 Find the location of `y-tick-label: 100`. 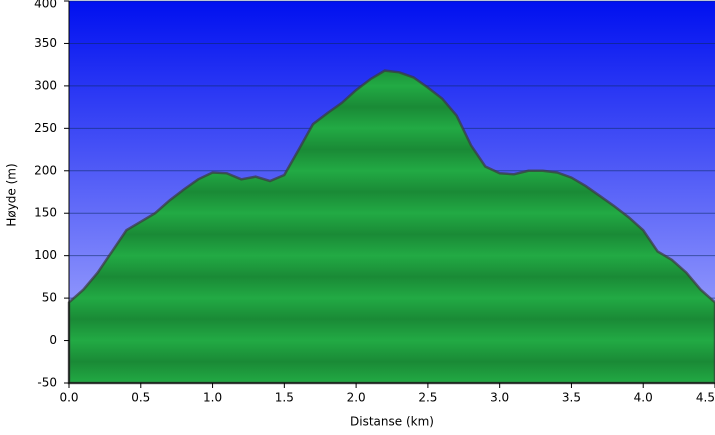

y-tick-label: 100 is located at coordinates (45, 255).